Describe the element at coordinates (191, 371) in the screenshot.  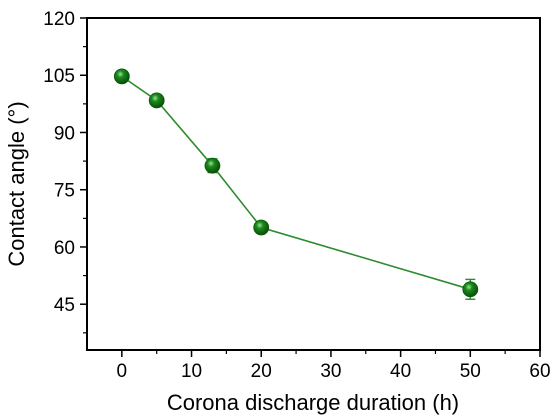
I see `x-tick-label: 10` at that location.